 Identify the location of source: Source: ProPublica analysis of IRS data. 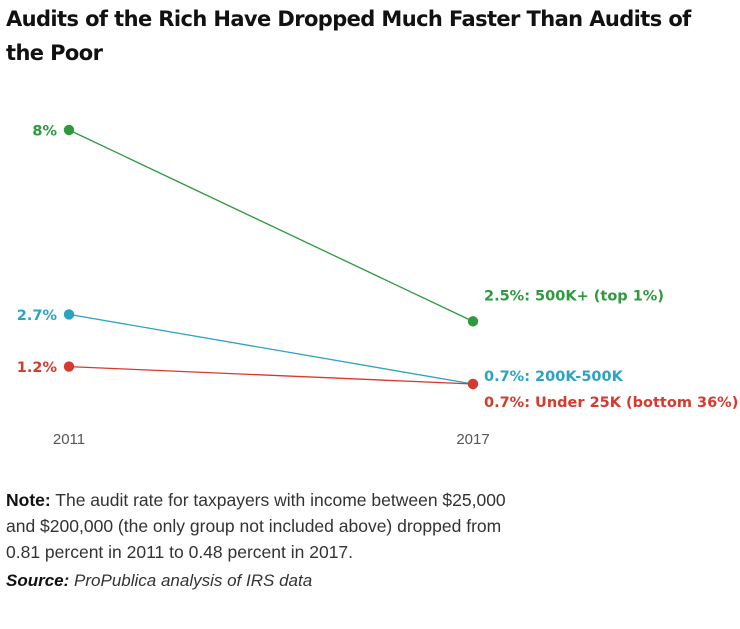
(266, 581).